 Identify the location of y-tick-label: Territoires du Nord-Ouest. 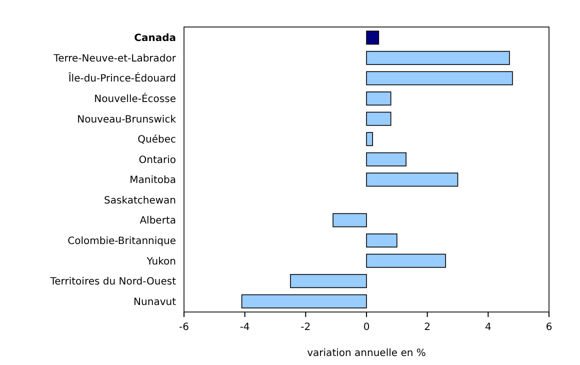
(112, 282).